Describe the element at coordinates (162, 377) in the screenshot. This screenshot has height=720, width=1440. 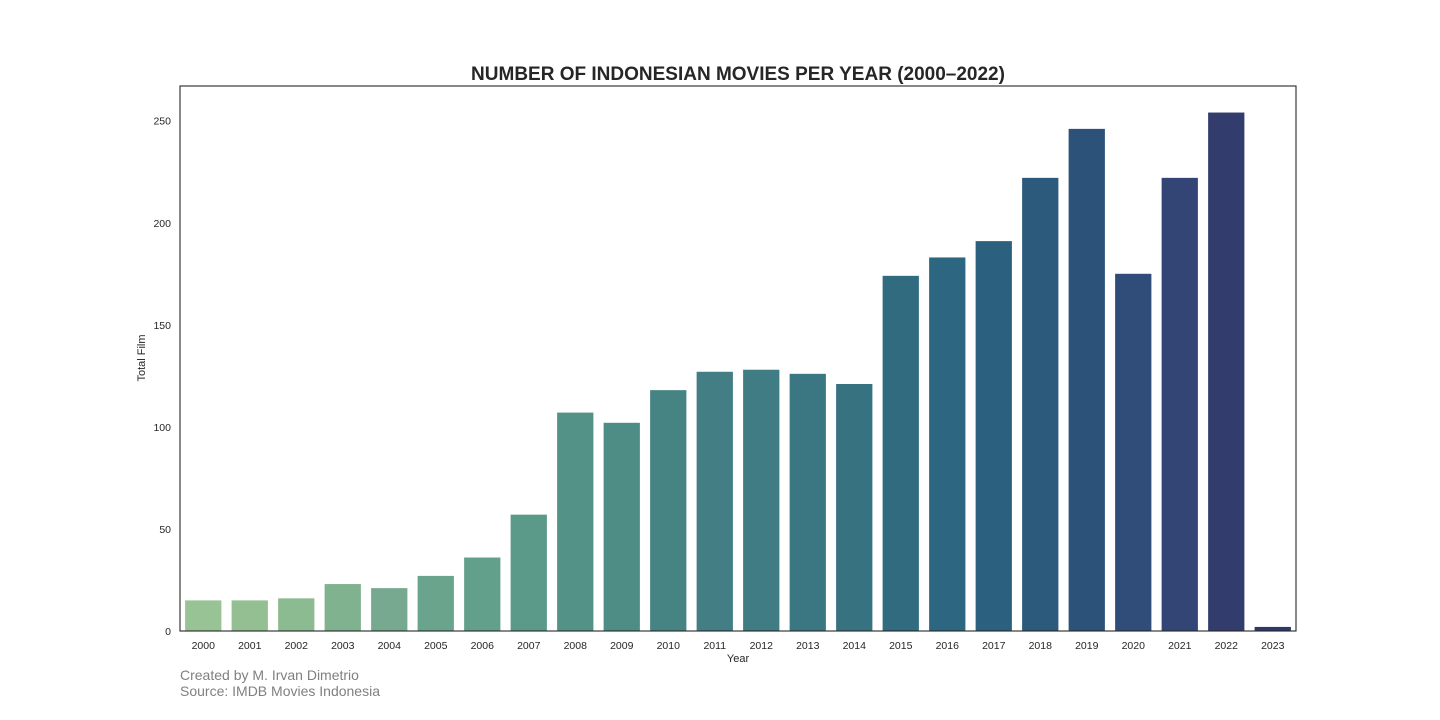
I see `y-axis-ticks: 0 50 100 150 200 250` at that location.